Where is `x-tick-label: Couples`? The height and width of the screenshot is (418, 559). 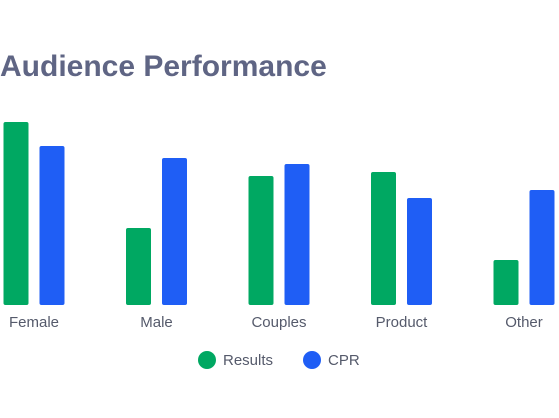 x-tick-label: Couples is located at coordinates (278, 322).